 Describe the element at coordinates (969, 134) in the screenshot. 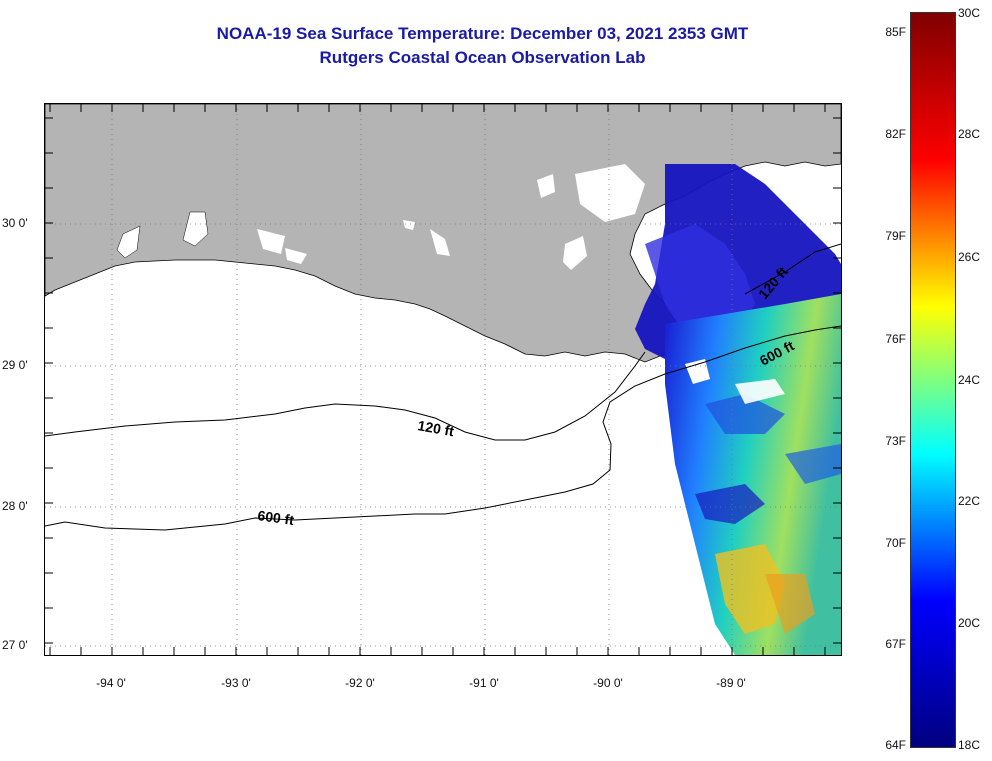

I see `colorbar-label-c: 28C` at that location.